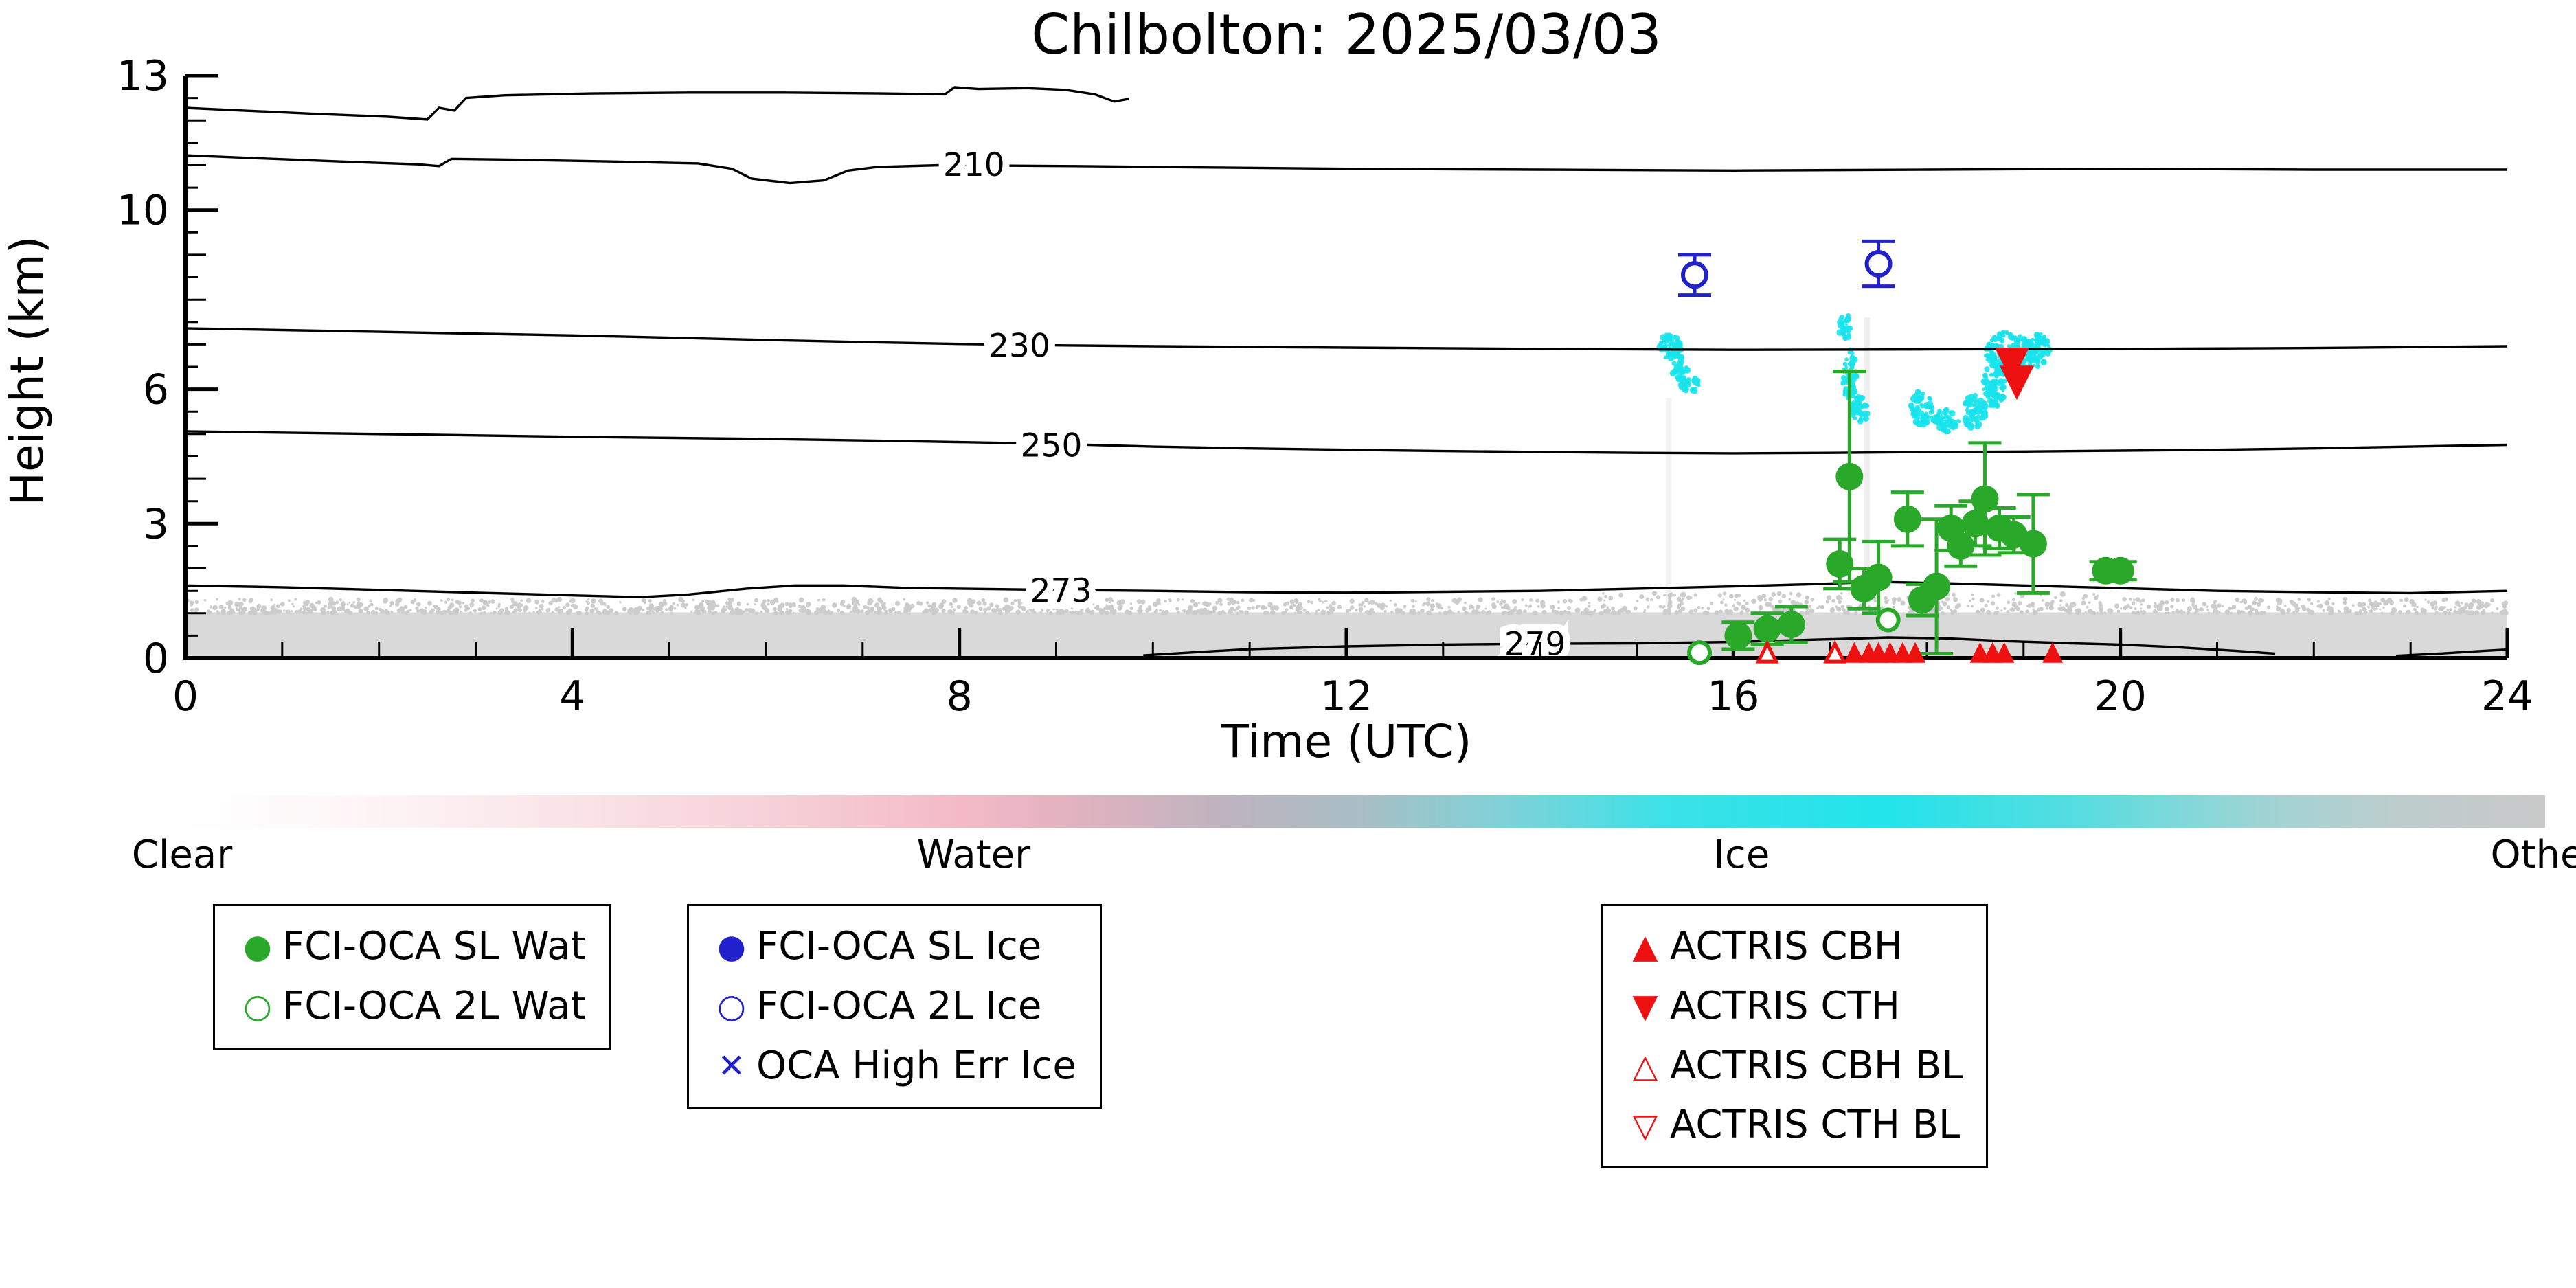  I want to click on legend-item-actris-cth: ▼ ACTRIS CTH, so click(1791, 1007).